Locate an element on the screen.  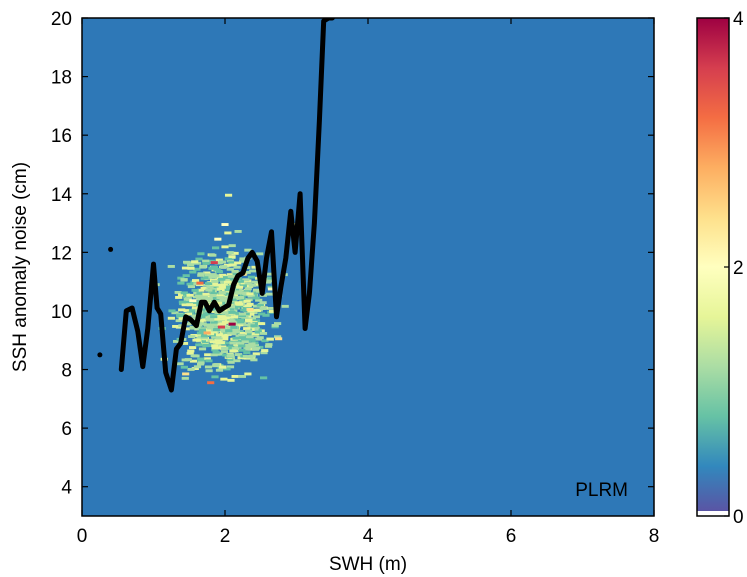
y-tick-label: 14 is located at coordinates (62, 195).